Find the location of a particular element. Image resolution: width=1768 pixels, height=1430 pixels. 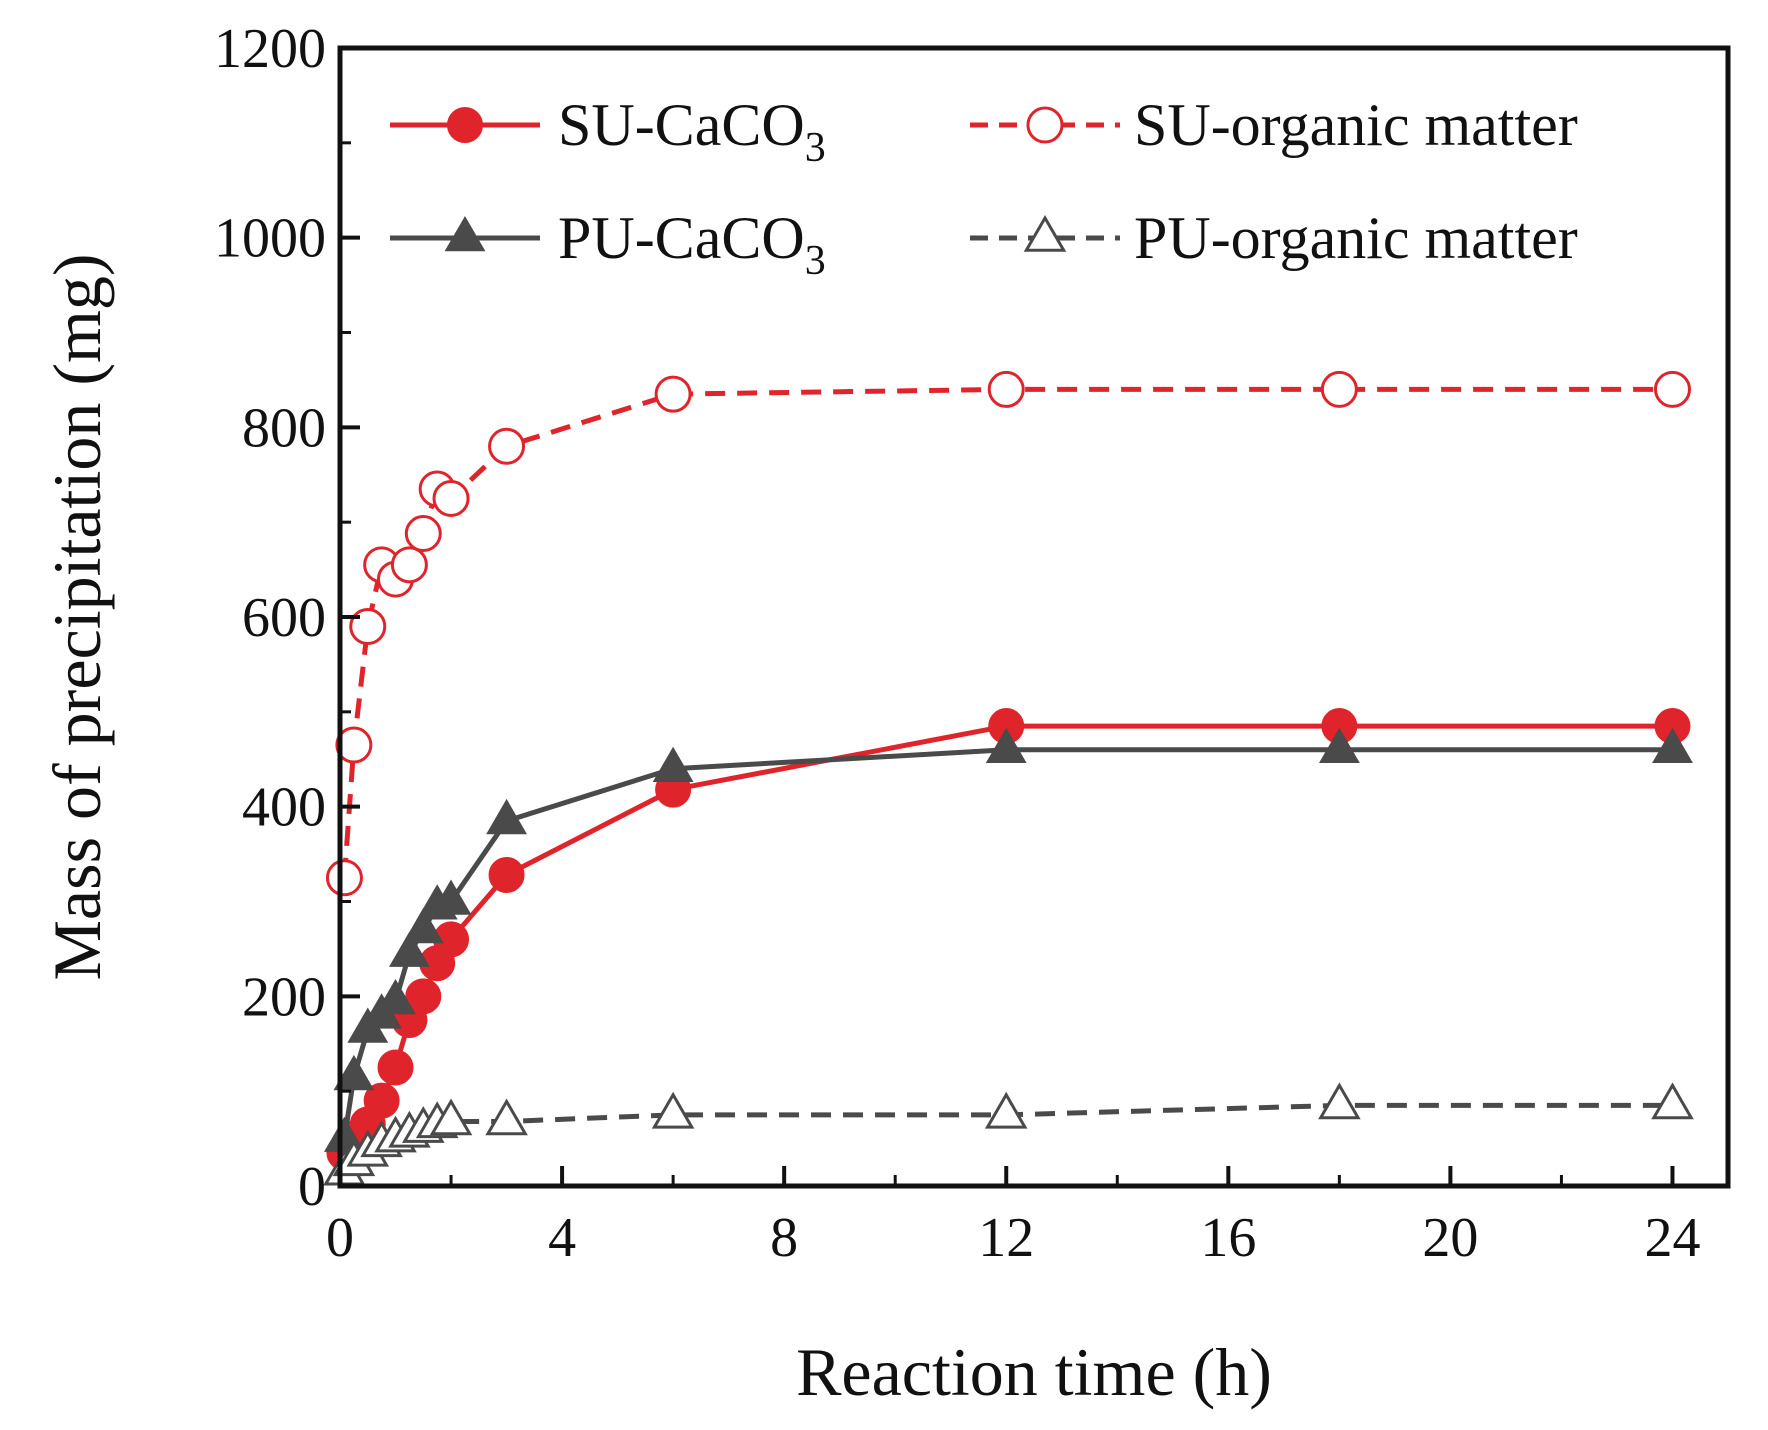

x-tick-label: 16 is located at coordinates (1228, 1238).